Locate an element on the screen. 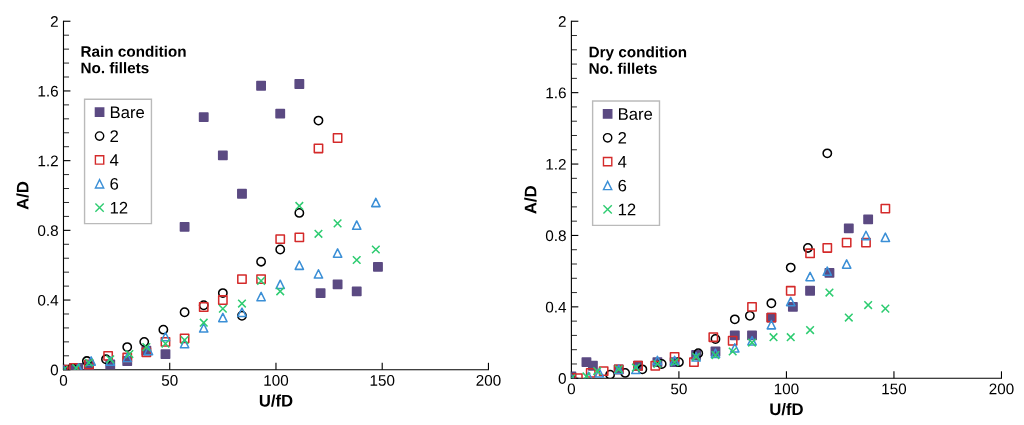 This screenshot has height=425, width=1024. legend-title: Dry condition No. fillets is located at coordinates (638, 60).